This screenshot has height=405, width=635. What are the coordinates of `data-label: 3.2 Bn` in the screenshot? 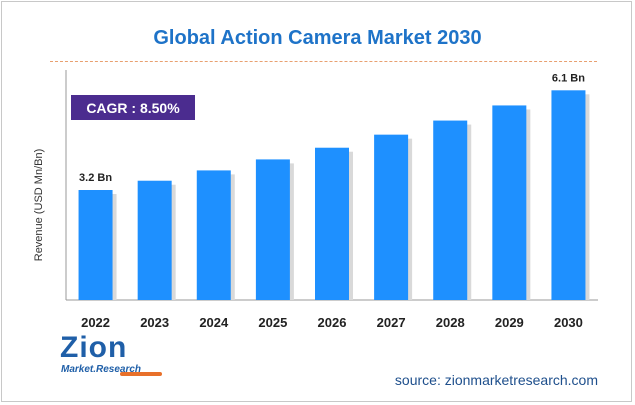 It's located at (95, 178).